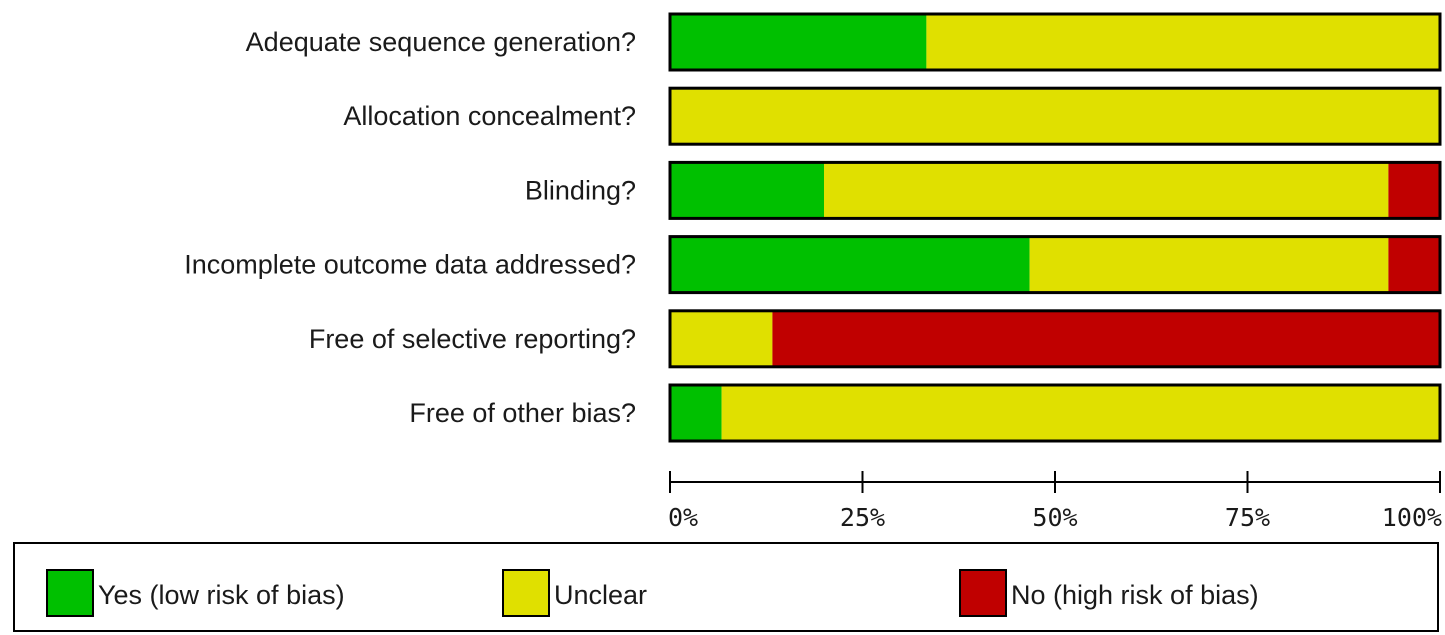 This screenshot has height=635, width=1445. I want to click on row-0: Adequate sequence generation?, so click(844, 42).